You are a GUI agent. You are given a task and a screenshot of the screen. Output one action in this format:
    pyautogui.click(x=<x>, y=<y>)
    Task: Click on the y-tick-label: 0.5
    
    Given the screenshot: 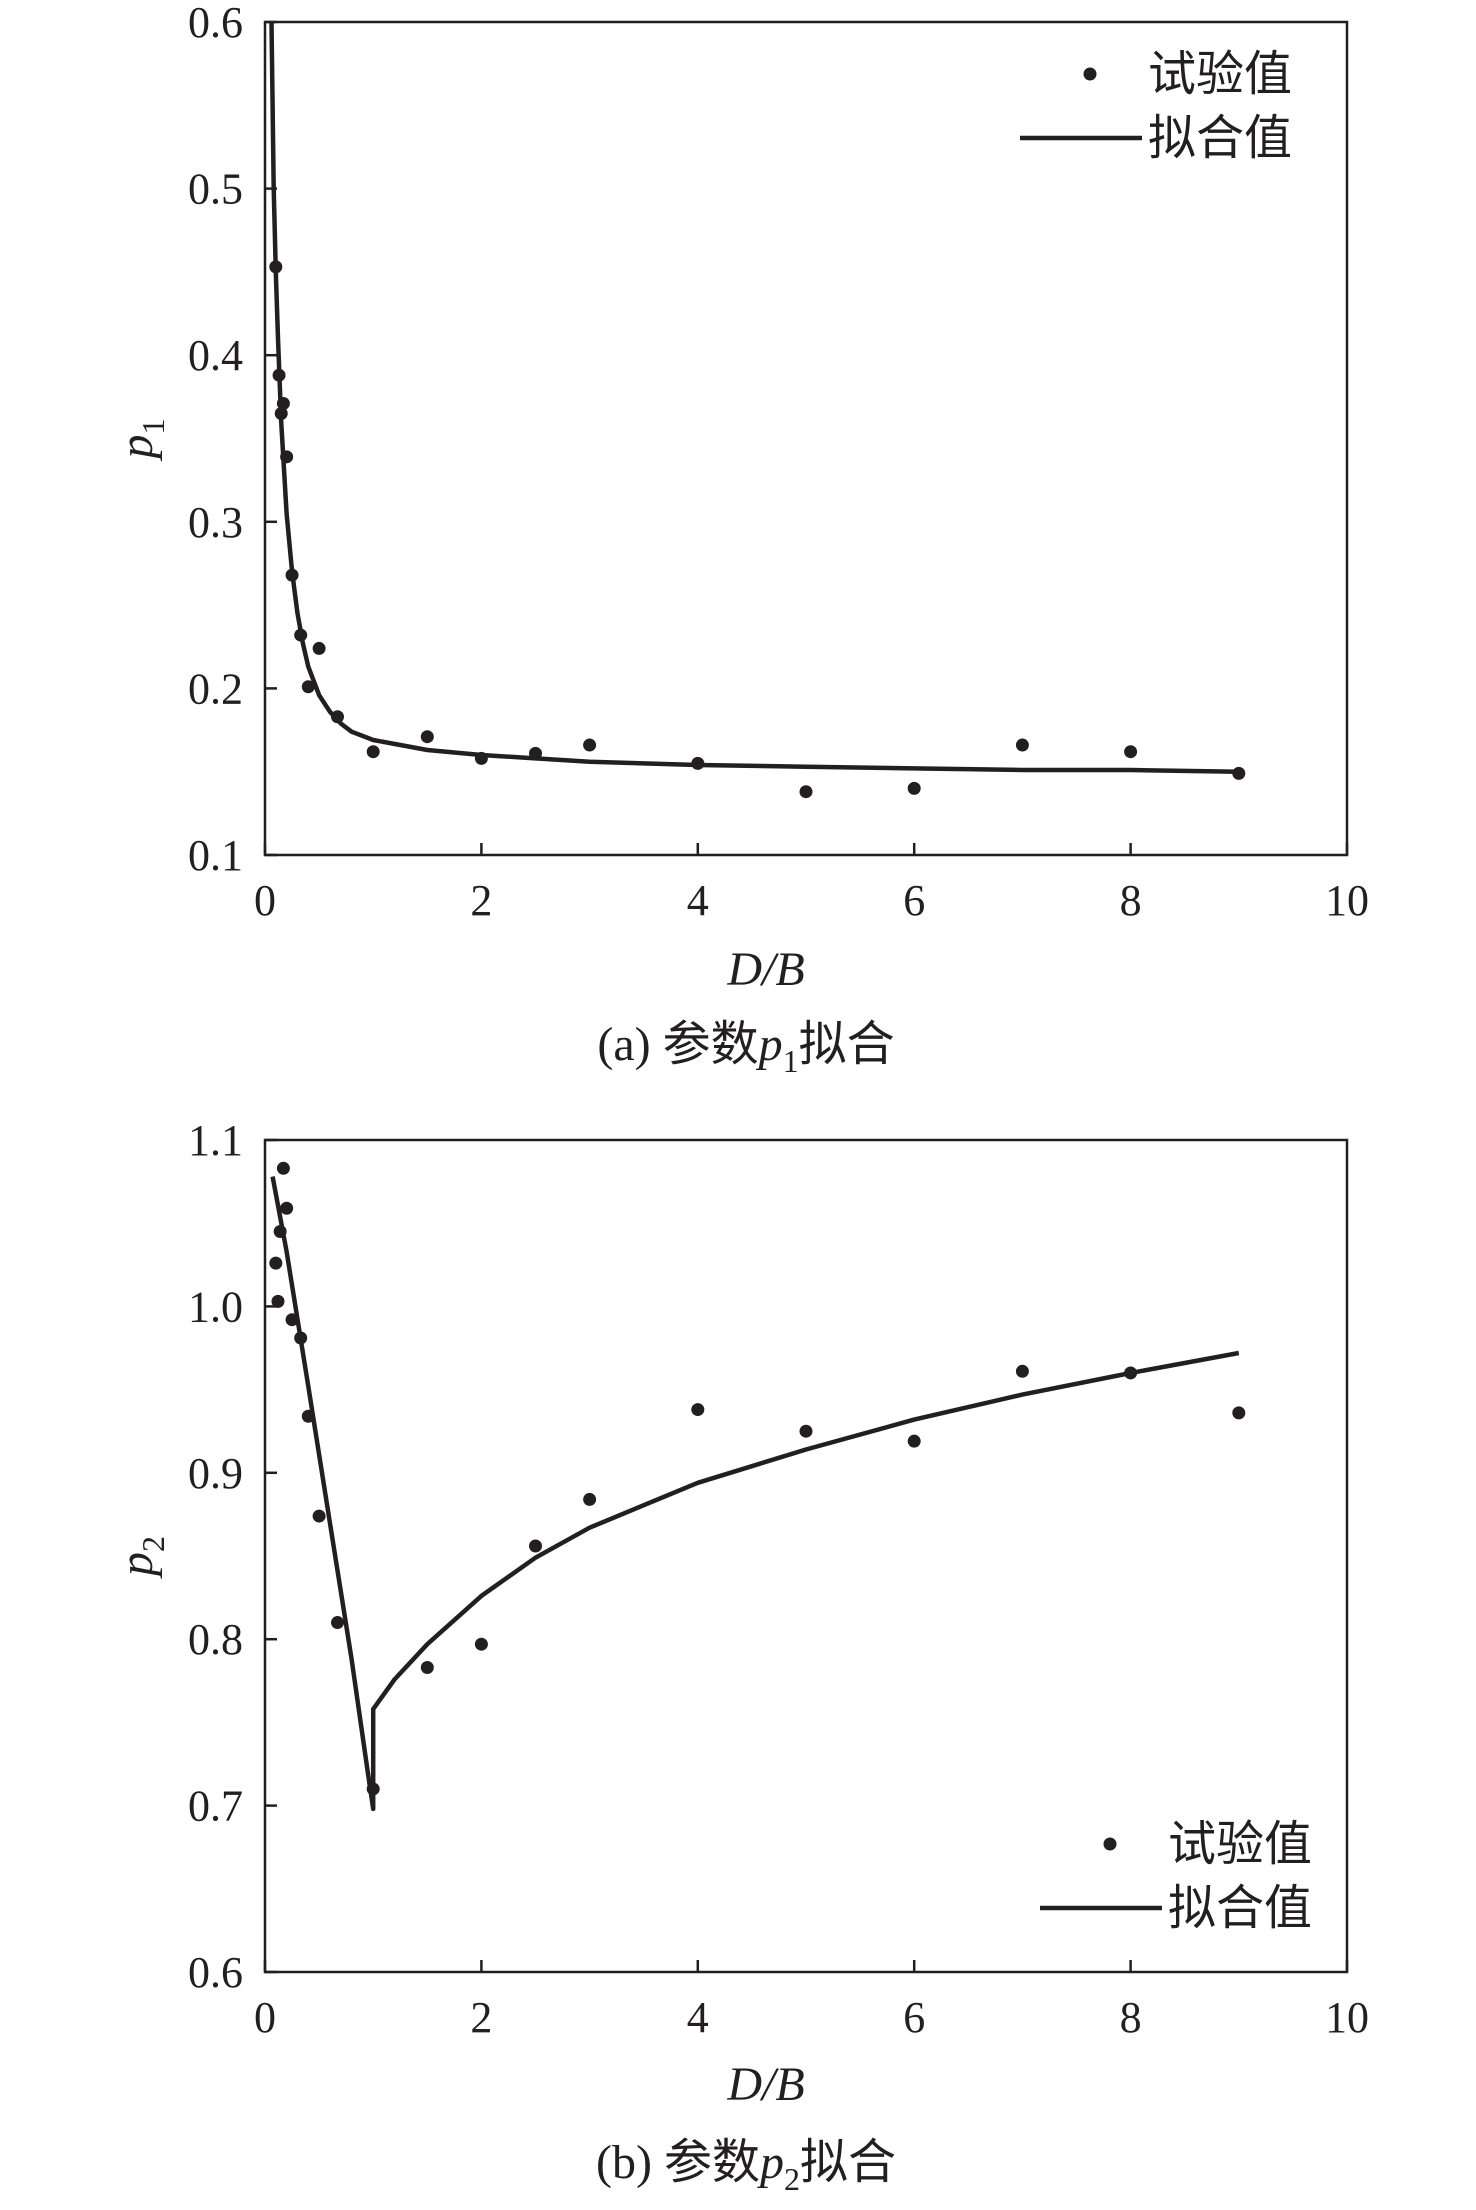 What is the action you would take?
    pyautogui.click(x=215, y=189)
    